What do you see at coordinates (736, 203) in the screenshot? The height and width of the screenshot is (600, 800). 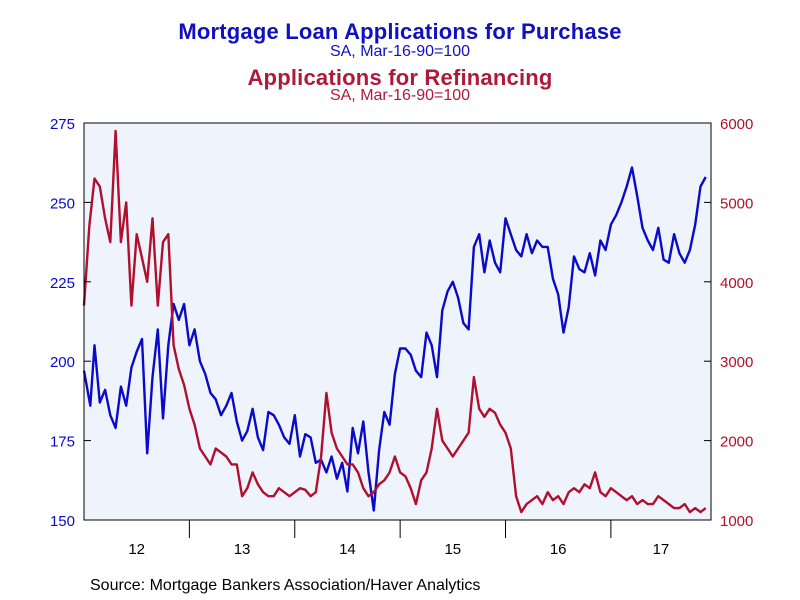 I see `y-right-tick-label: 5000` at bounding box center [736, 203].